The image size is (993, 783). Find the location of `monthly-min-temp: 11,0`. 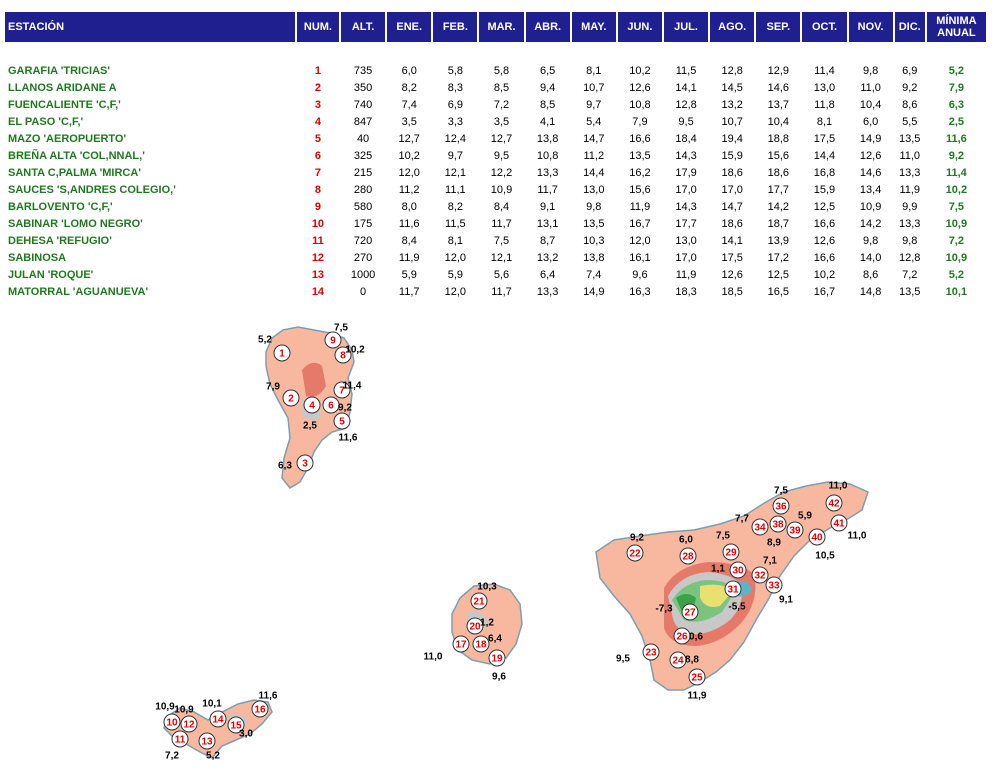

monthly-min-temp: 11,0 is located at coordinates (910, 155).